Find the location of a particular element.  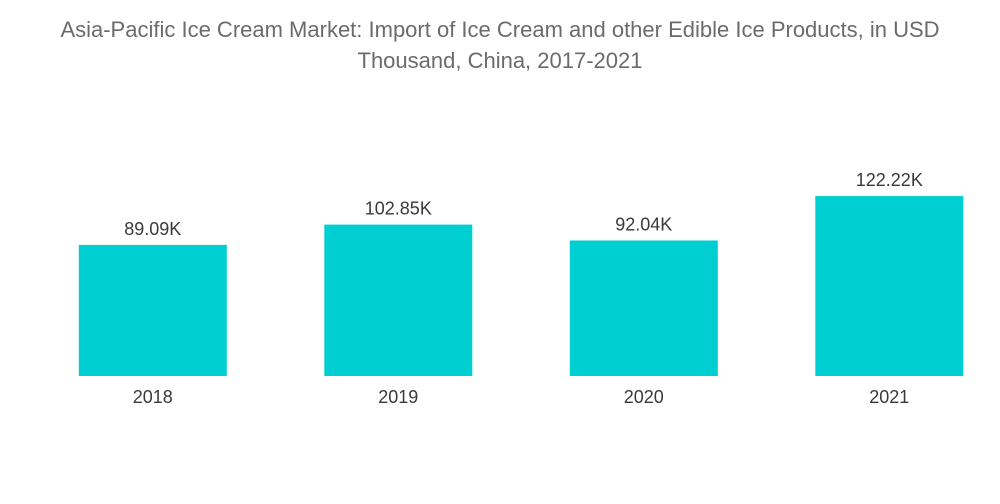

bar-2020 is located at coordinates (643, 308).